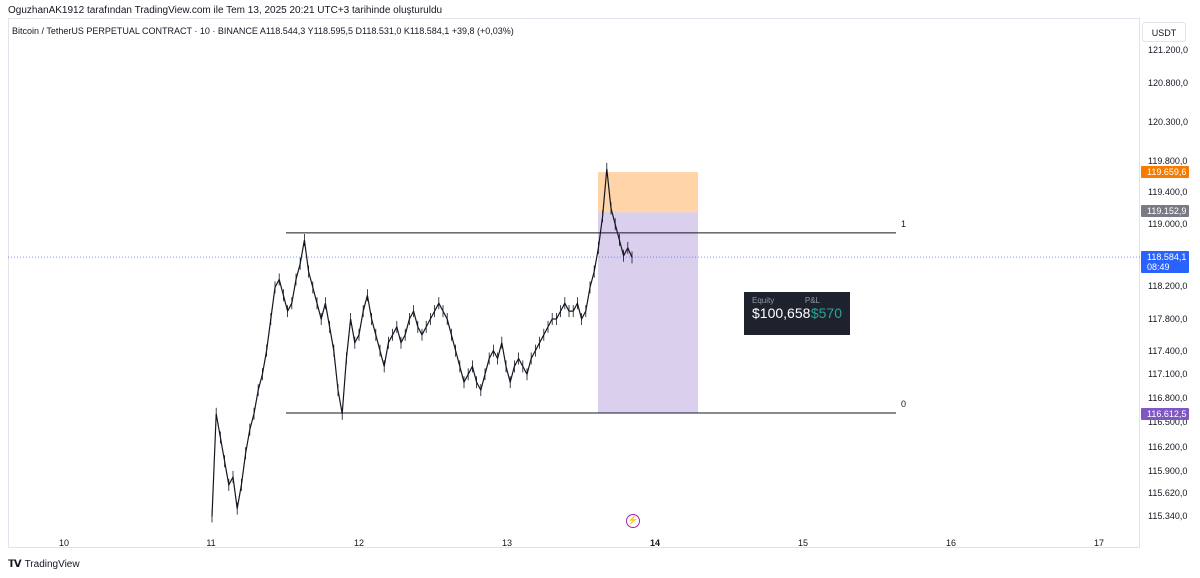  What do you see at coordinates (64, 543) in the screenshot?
I see `time-tick-label: 10` at bounding box center [64, 543].